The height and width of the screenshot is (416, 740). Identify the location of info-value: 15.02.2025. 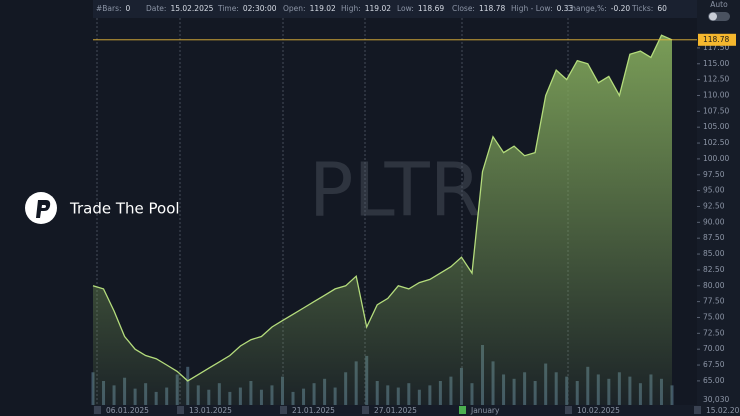
(191, 8).